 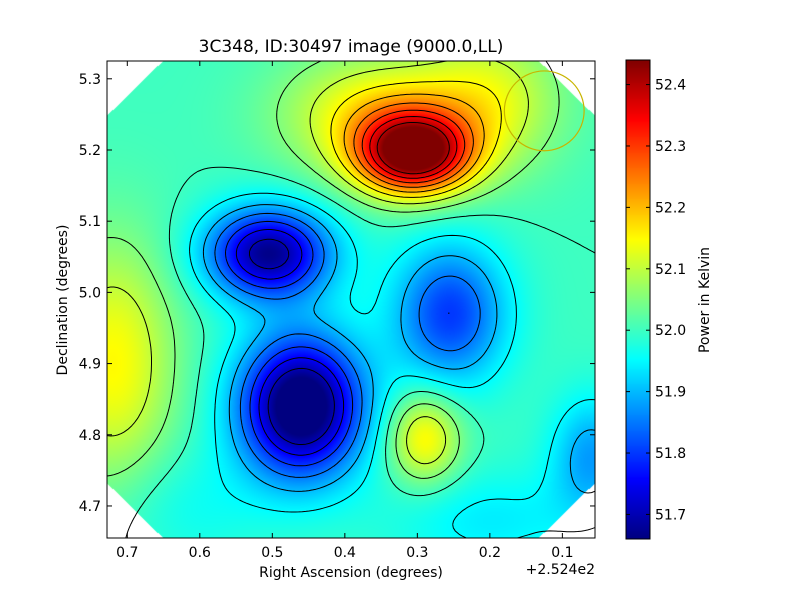 What do you see at coordinates (351, 573) in the screenshot?
I see `x-axis-label: Right Ascension (degrees)` at bounding box center [351, 573].